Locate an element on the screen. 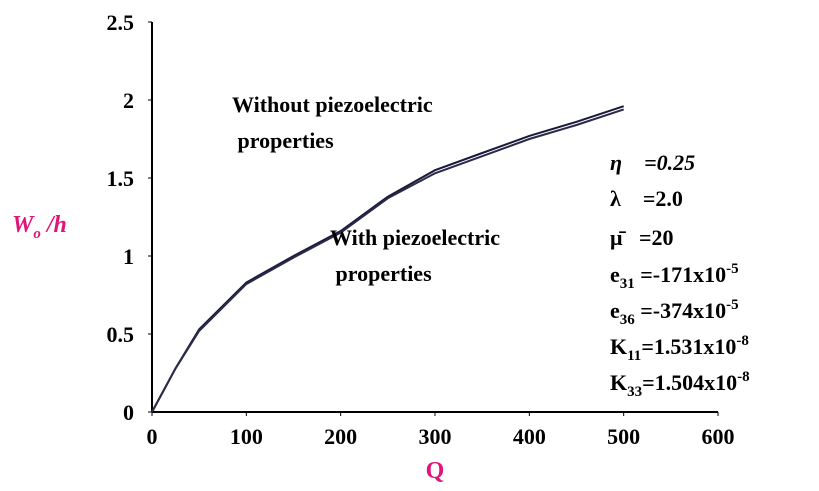 This screenshot has height=491, width=819. y-tick-label: 0.5 is located at coordinates (121, 334).